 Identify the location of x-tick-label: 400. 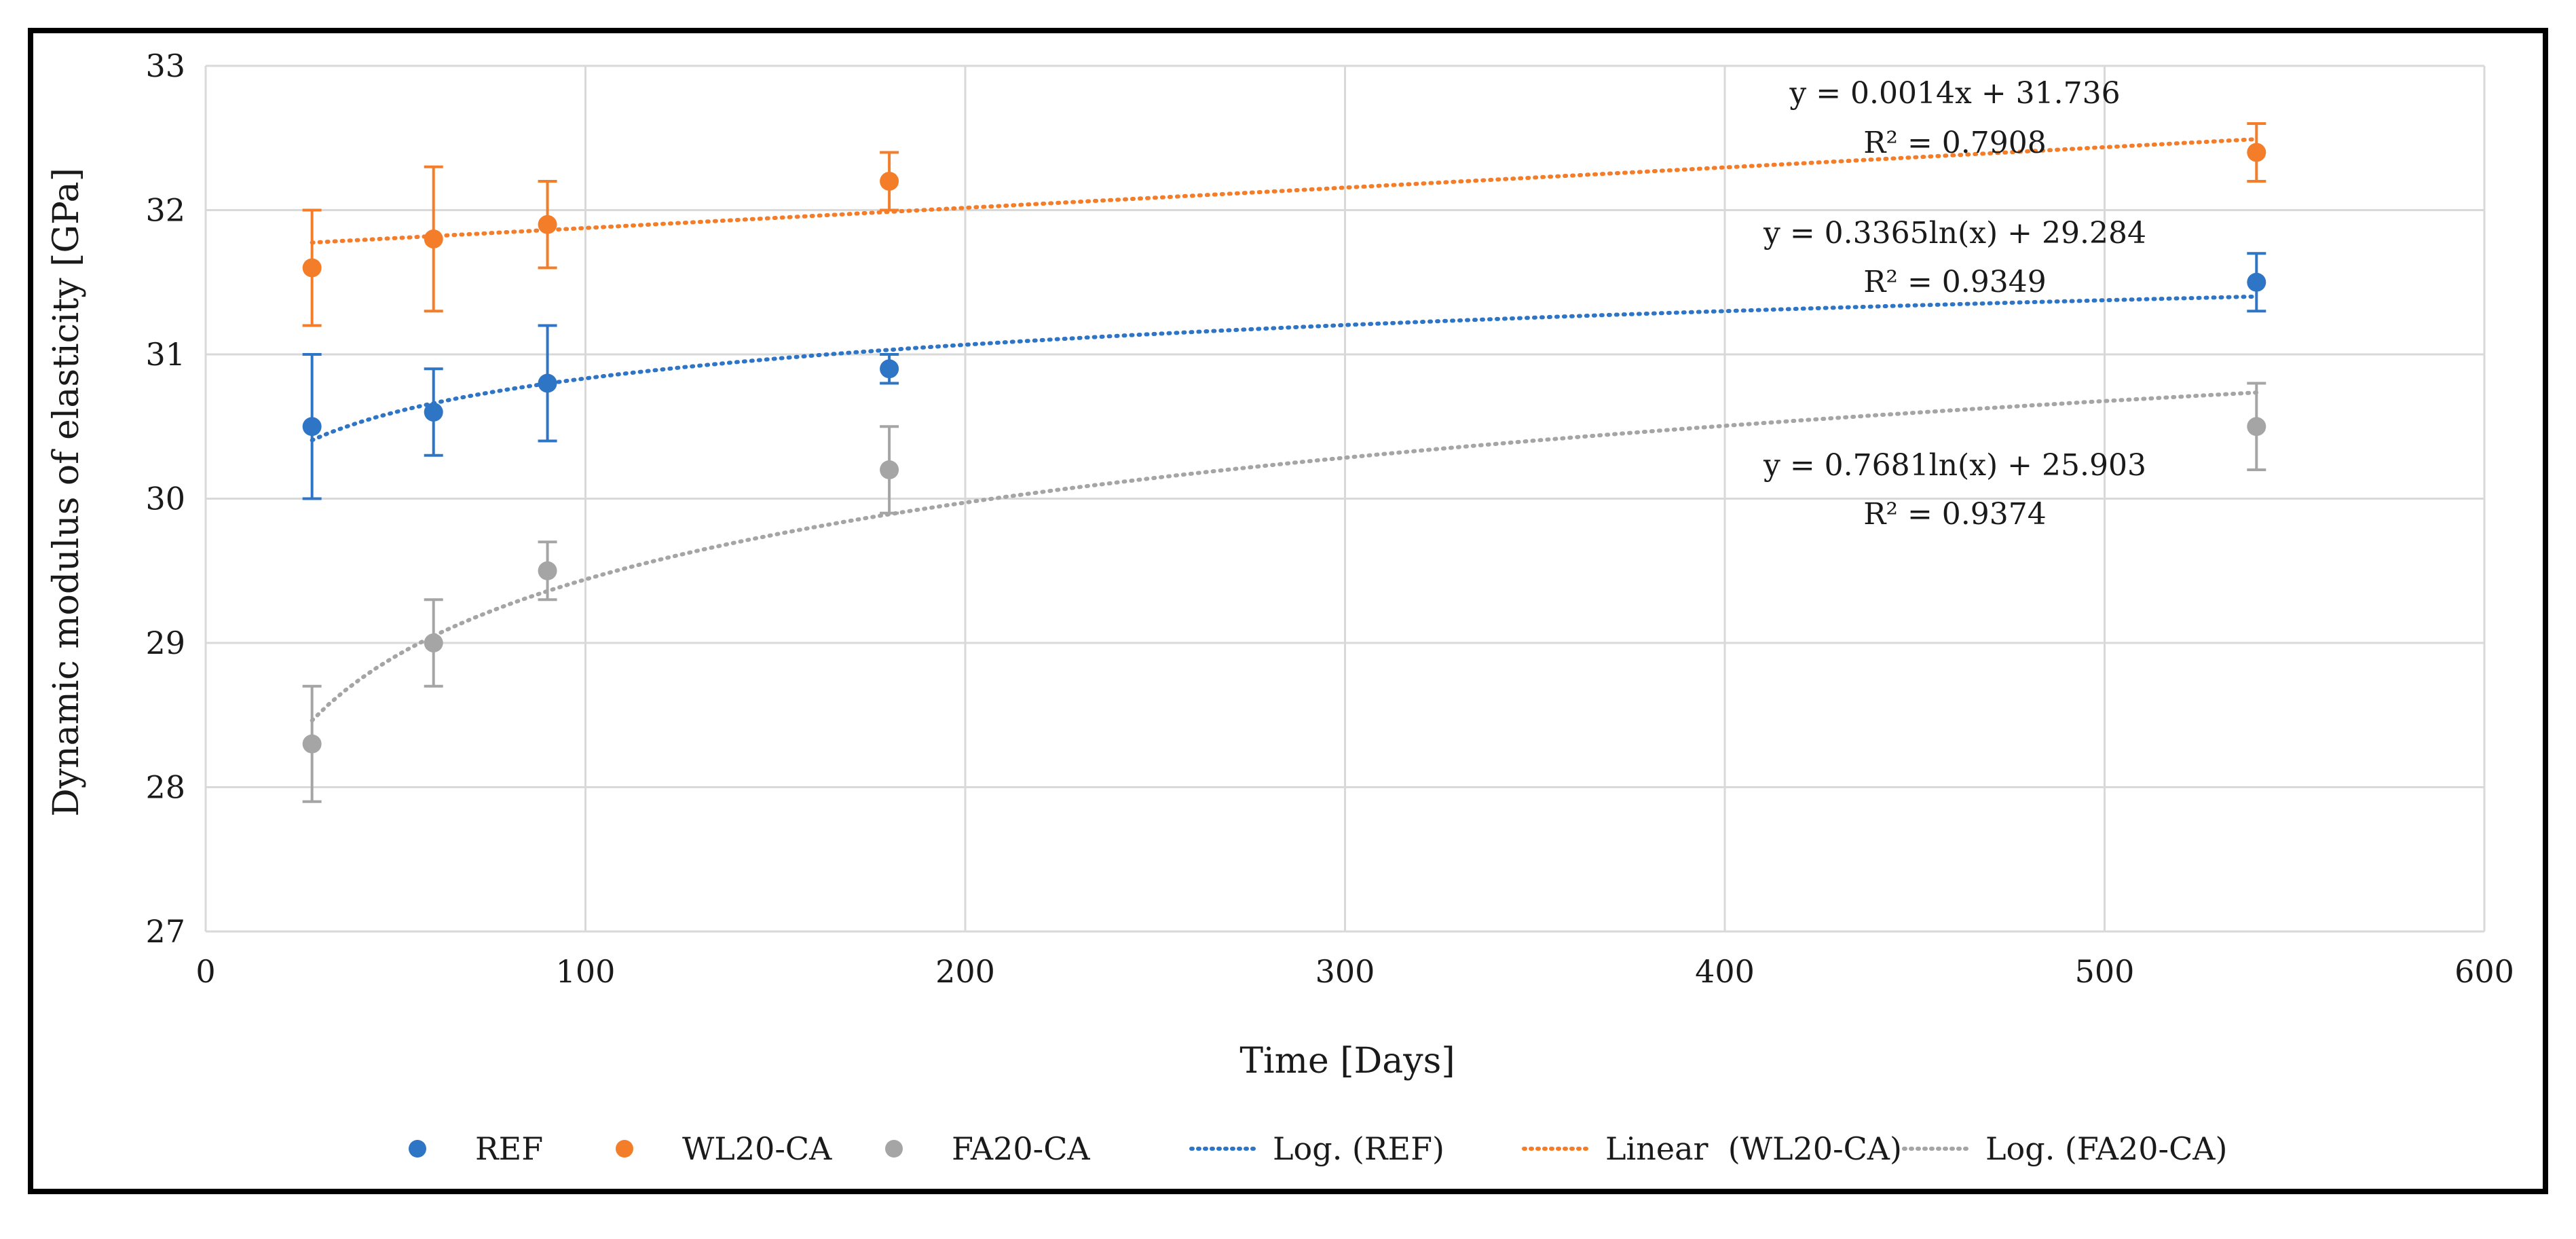
(1725, 972).